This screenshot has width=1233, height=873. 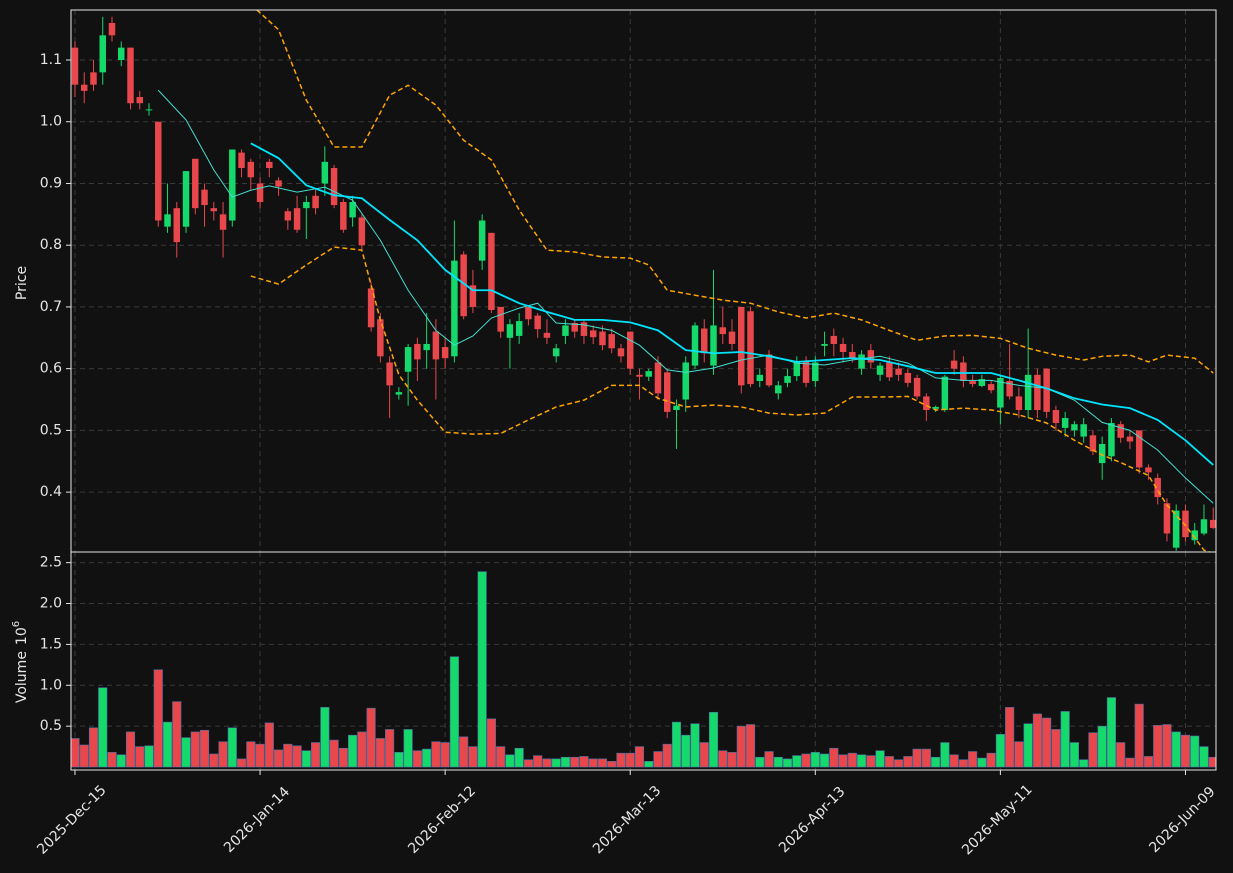 I want to click on y-tick-label: 0.7, so click(x=51, y=307).